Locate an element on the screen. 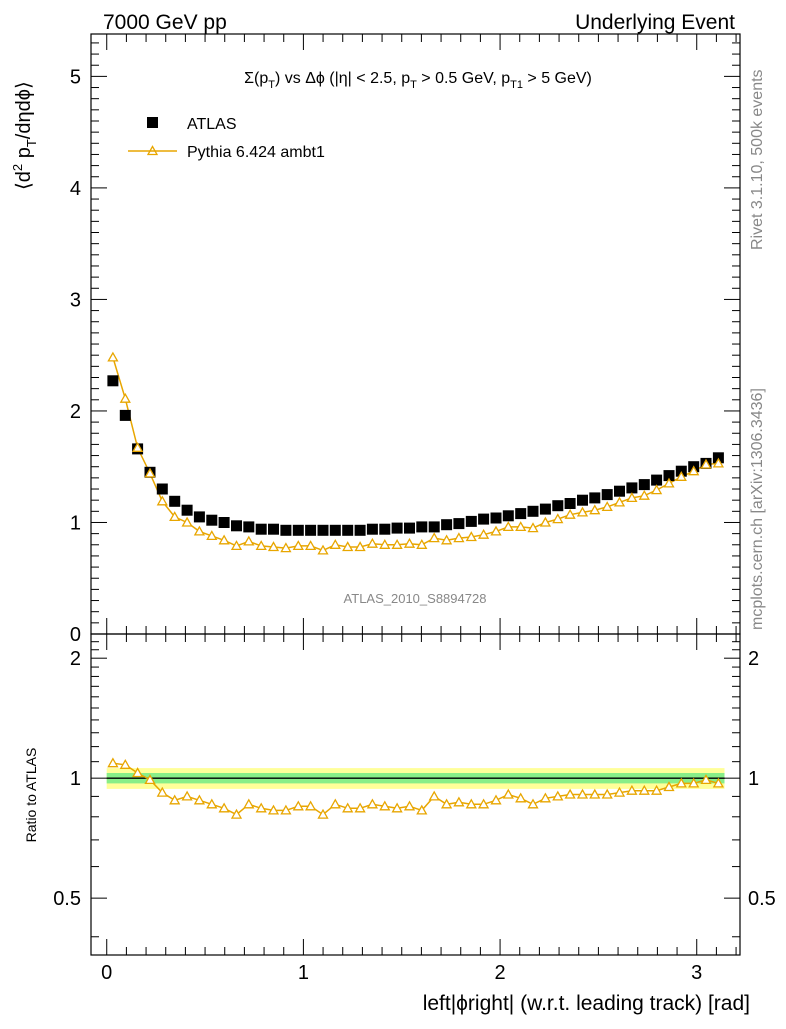 This screenshot has height=1029, width=786. y-tick-label: 1 is located at coordinates (75, 523).